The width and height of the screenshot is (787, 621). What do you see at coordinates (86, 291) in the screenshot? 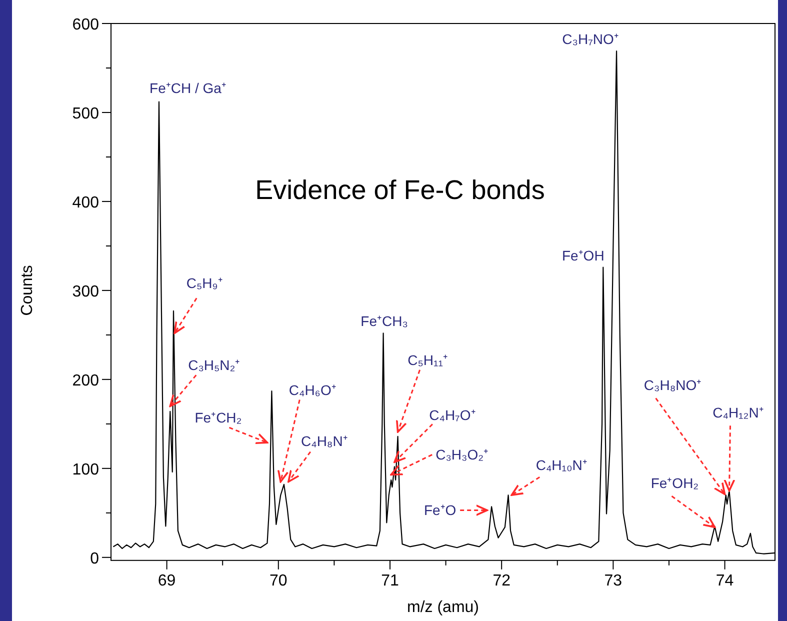
I see `y-tick-label: 300` at bounding box center [86, 291].